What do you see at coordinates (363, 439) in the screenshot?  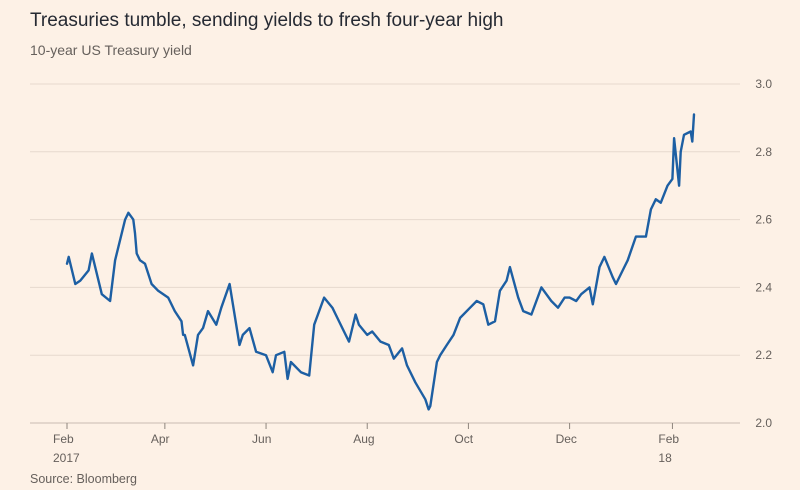 I see `x-tick-label: Aug` at bounding box center [363, 439].